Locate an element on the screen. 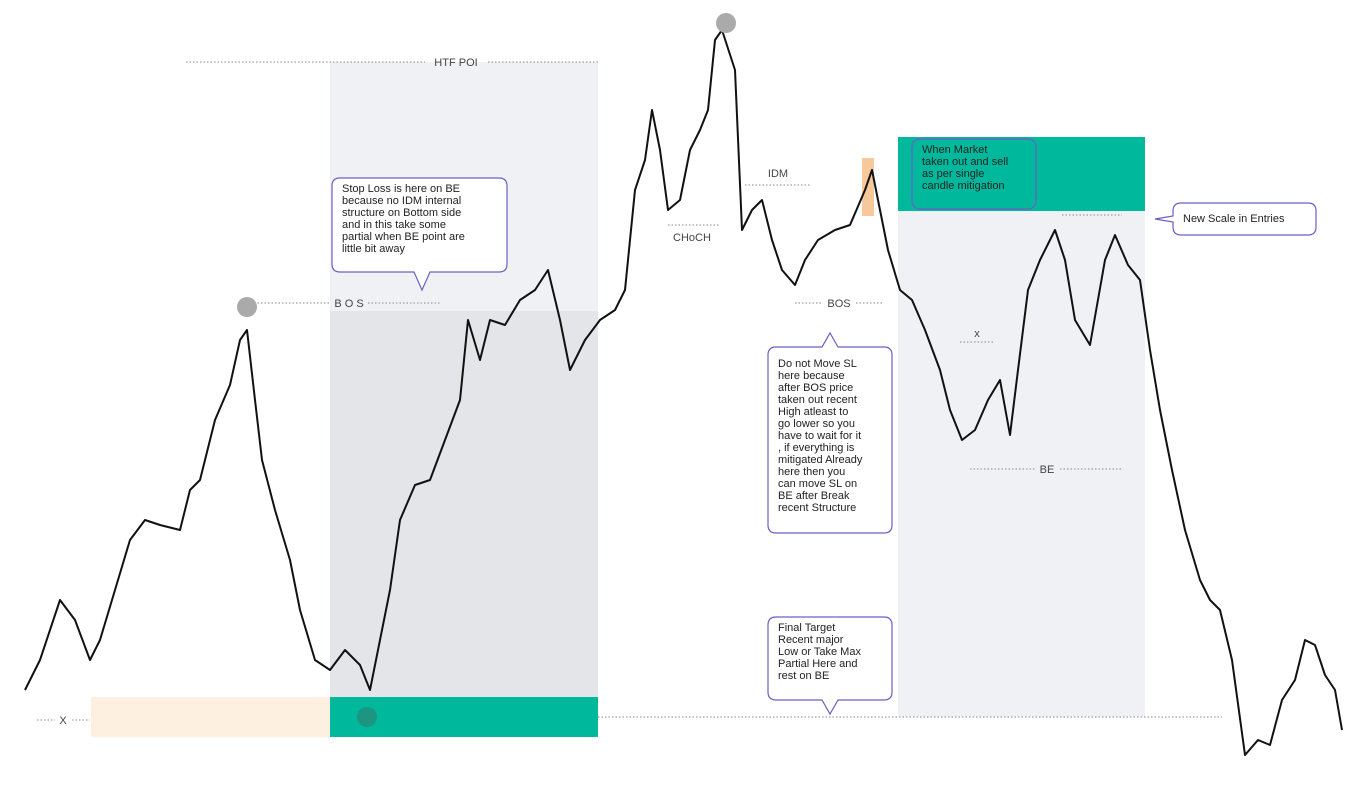 The height and width of the screenshot is (792, 1355). label: BE is located at coordinates (1047, 470).